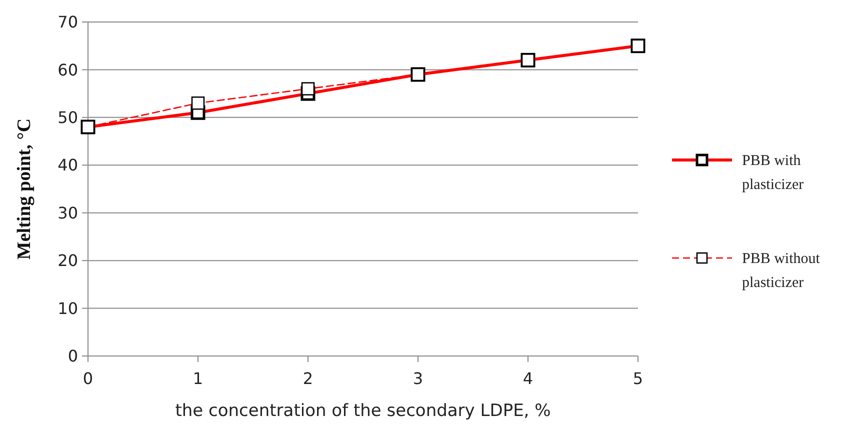 Image resolution: width=848 pixels, height=436 pixels. Describe the element at coordinates (68, 70) in the screenshot. I see `y-tick-label: 60` at that location.